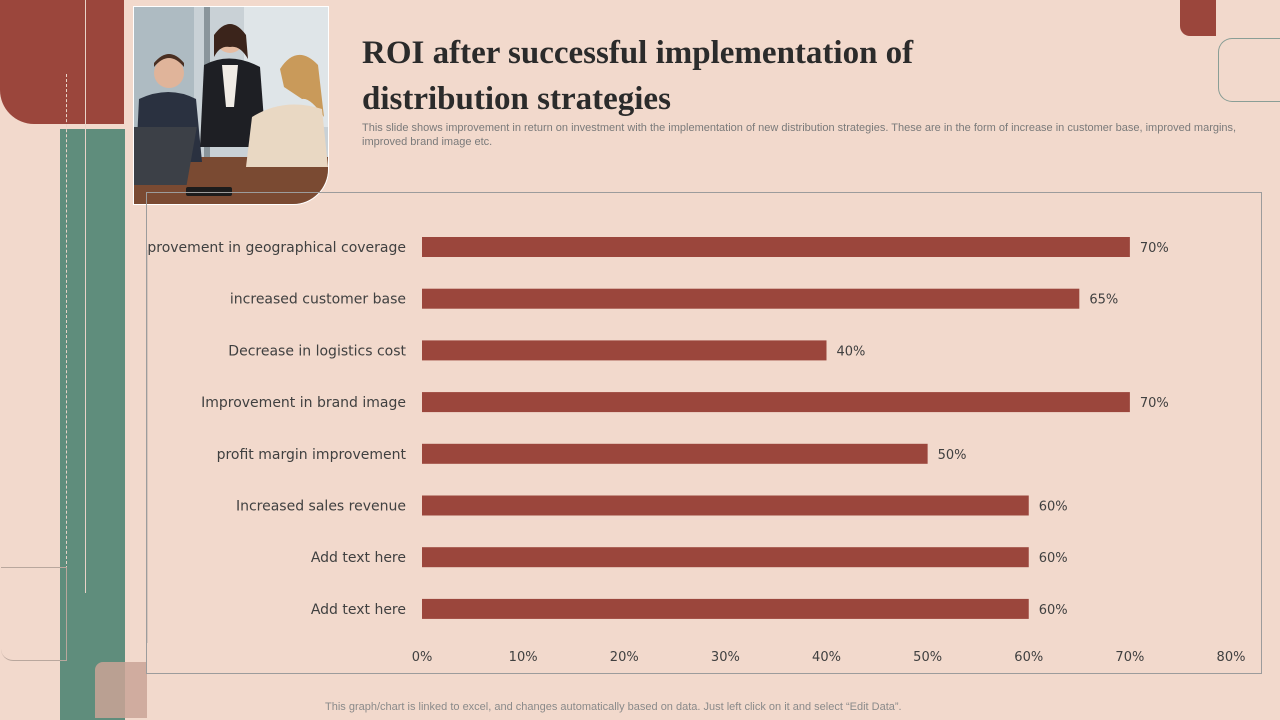 This screenshot has height=720, width=1280. Describe the element at coordinates (1003, 429) in the screenshot. I see `value-labels-layer: 70% 65% 40% 70% 50% 60% 60% 60%` at that location.